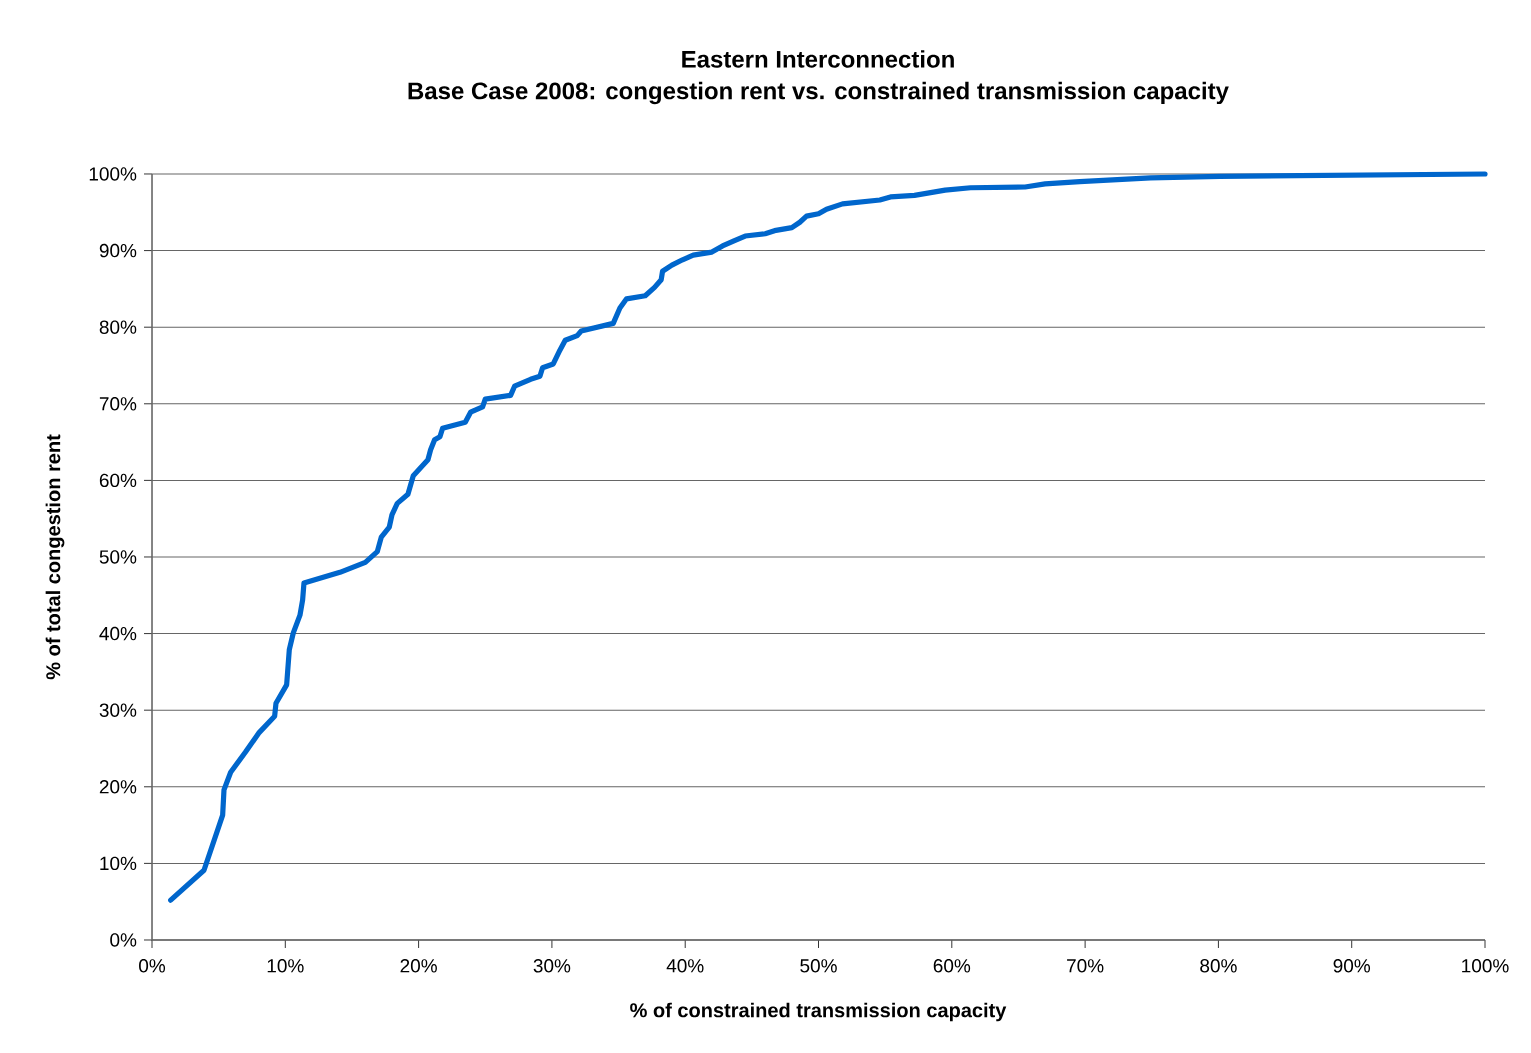 The image size is (1531, 1053). I want to click on y-tick-label: 50%, so click(118, 557).